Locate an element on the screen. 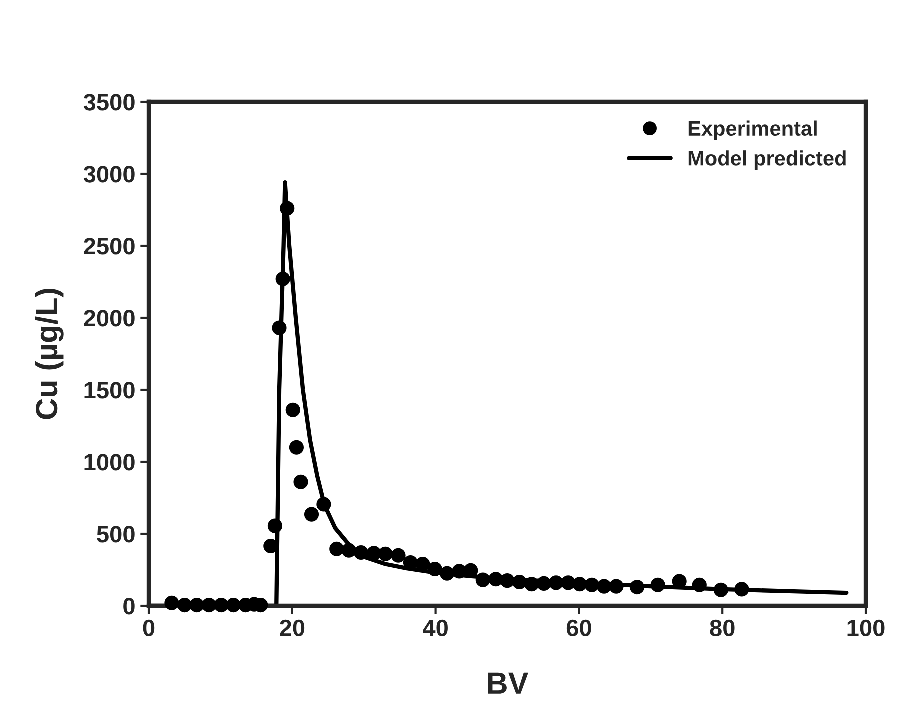 The width and height of the screenshot is (912, 723). legend-label: Experimental is located at coordinates (752, 130).